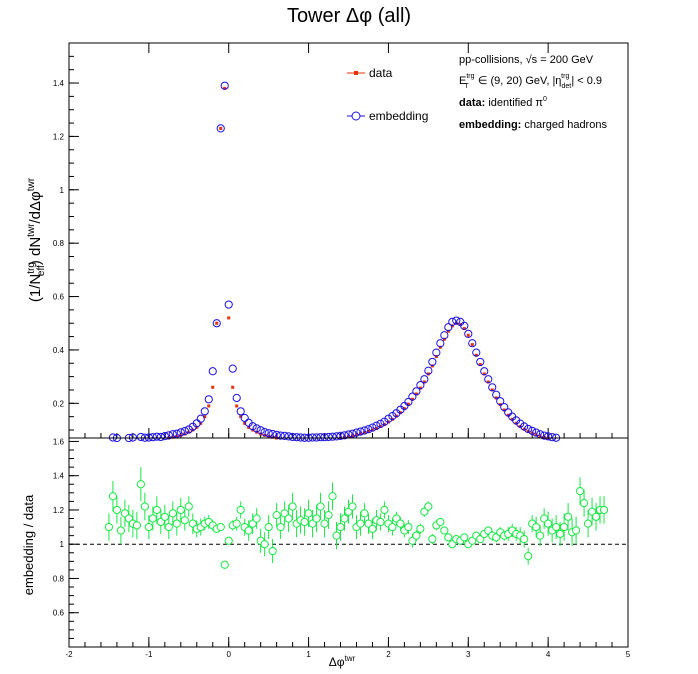 The width and height of the screenshot is (698, 674). What do you see at coordinates (398, 116) in the screenshot?
I see `legend-embedding-label: embedding` at bounding box center [398, 116].